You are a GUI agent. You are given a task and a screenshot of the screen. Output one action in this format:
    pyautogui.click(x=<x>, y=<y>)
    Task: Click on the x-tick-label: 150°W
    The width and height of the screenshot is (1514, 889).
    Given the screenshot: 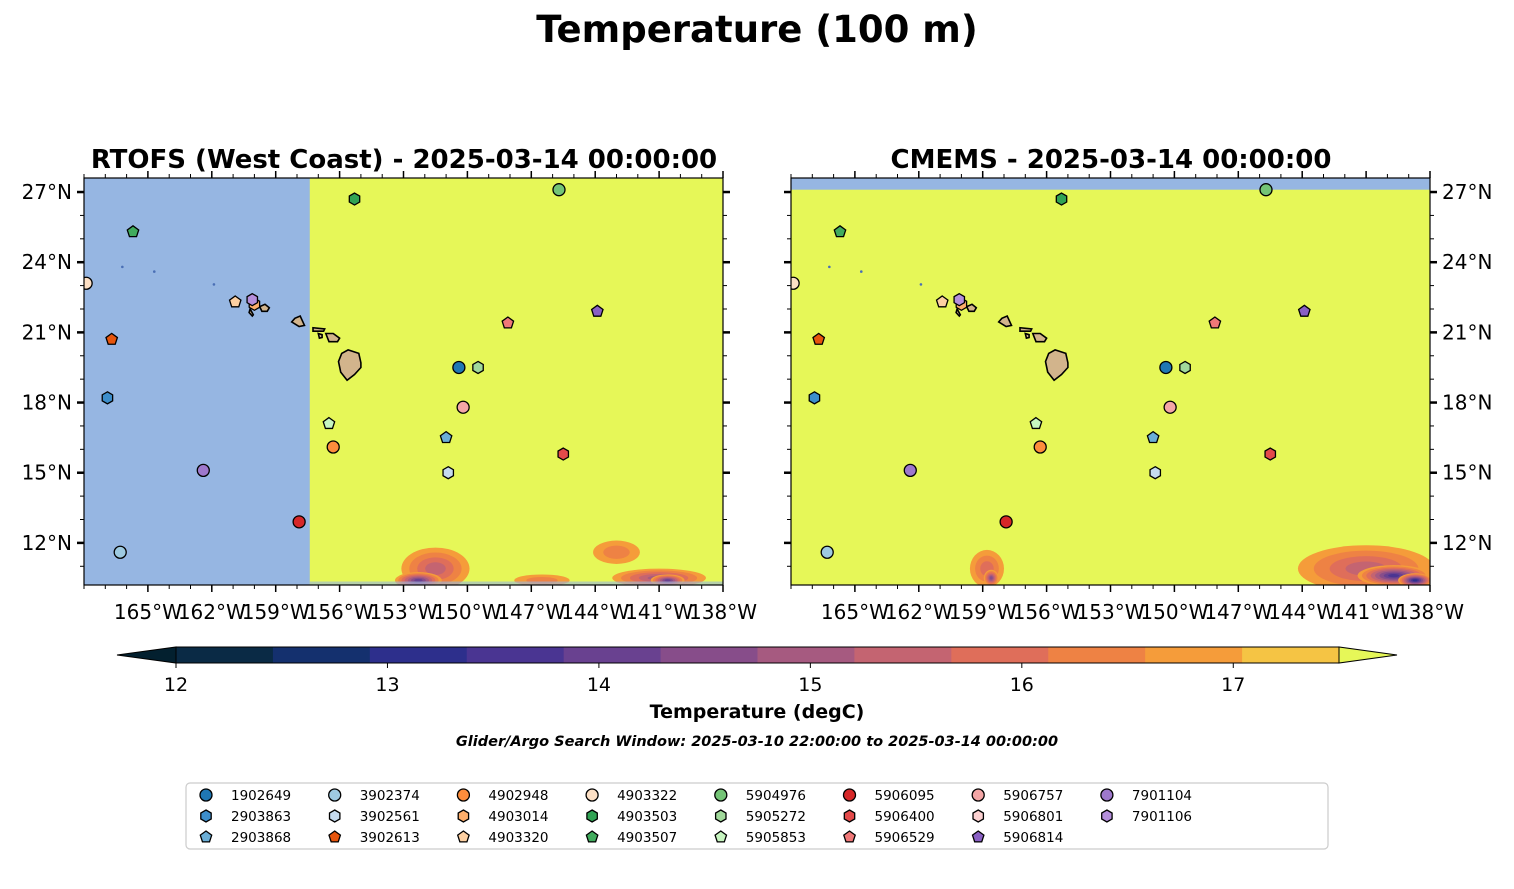 What is the action you would take?
    pyautogui.click(x=467, y=612)
    